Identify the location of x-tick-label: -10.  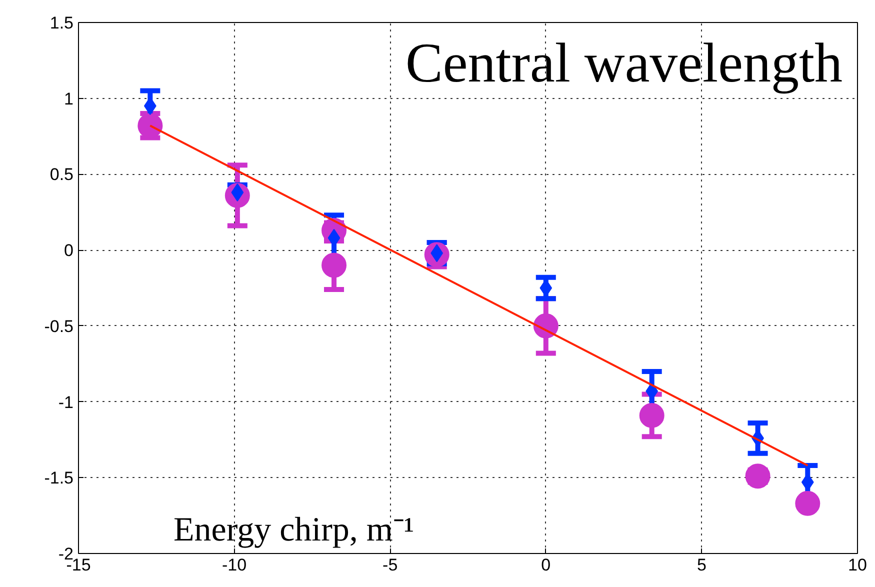
(234, 565).